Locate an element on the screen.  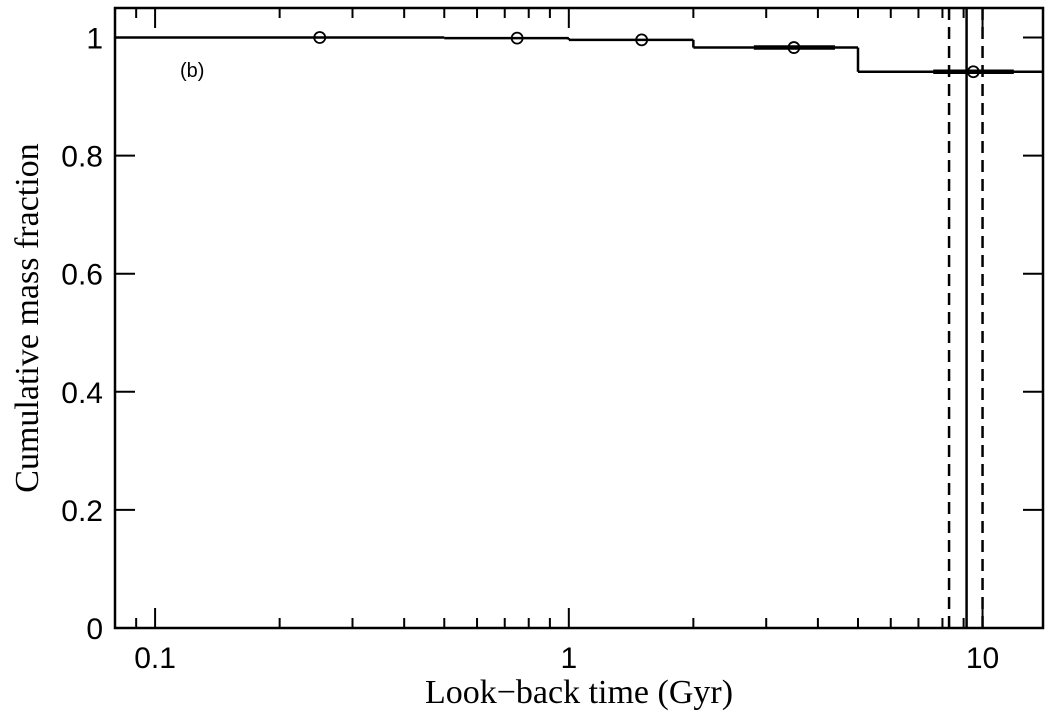
y-tick-label: 0.4 is located at coordinates (82, 393).